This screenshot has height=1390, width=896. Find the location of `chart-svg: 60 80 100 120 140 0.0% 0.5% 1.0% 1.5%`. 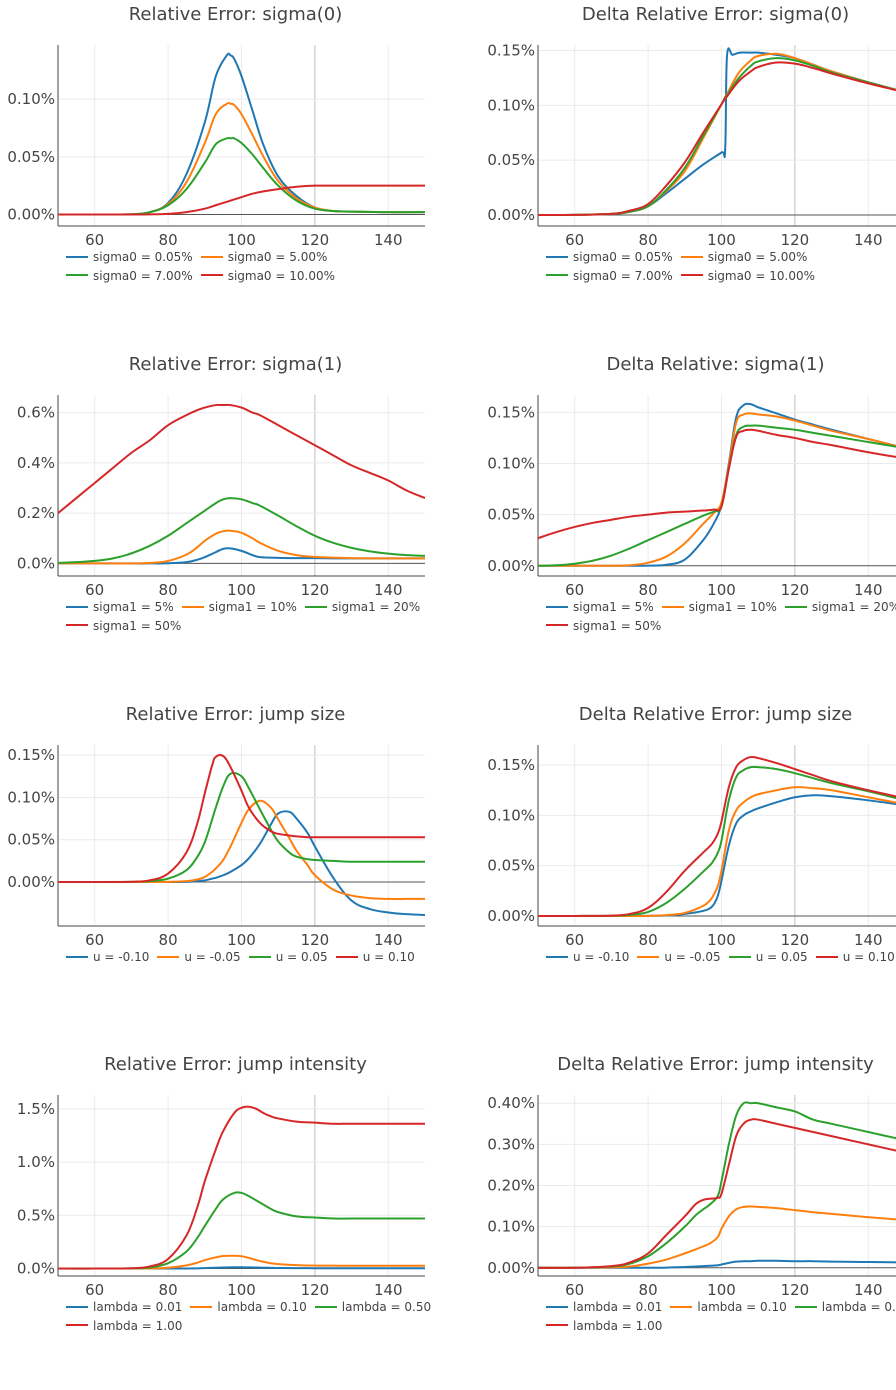

chart-svg: 60 80 100 120 140 0.0% 0.5% 1.0% 1.5% is located at coordinates (221, 1197).